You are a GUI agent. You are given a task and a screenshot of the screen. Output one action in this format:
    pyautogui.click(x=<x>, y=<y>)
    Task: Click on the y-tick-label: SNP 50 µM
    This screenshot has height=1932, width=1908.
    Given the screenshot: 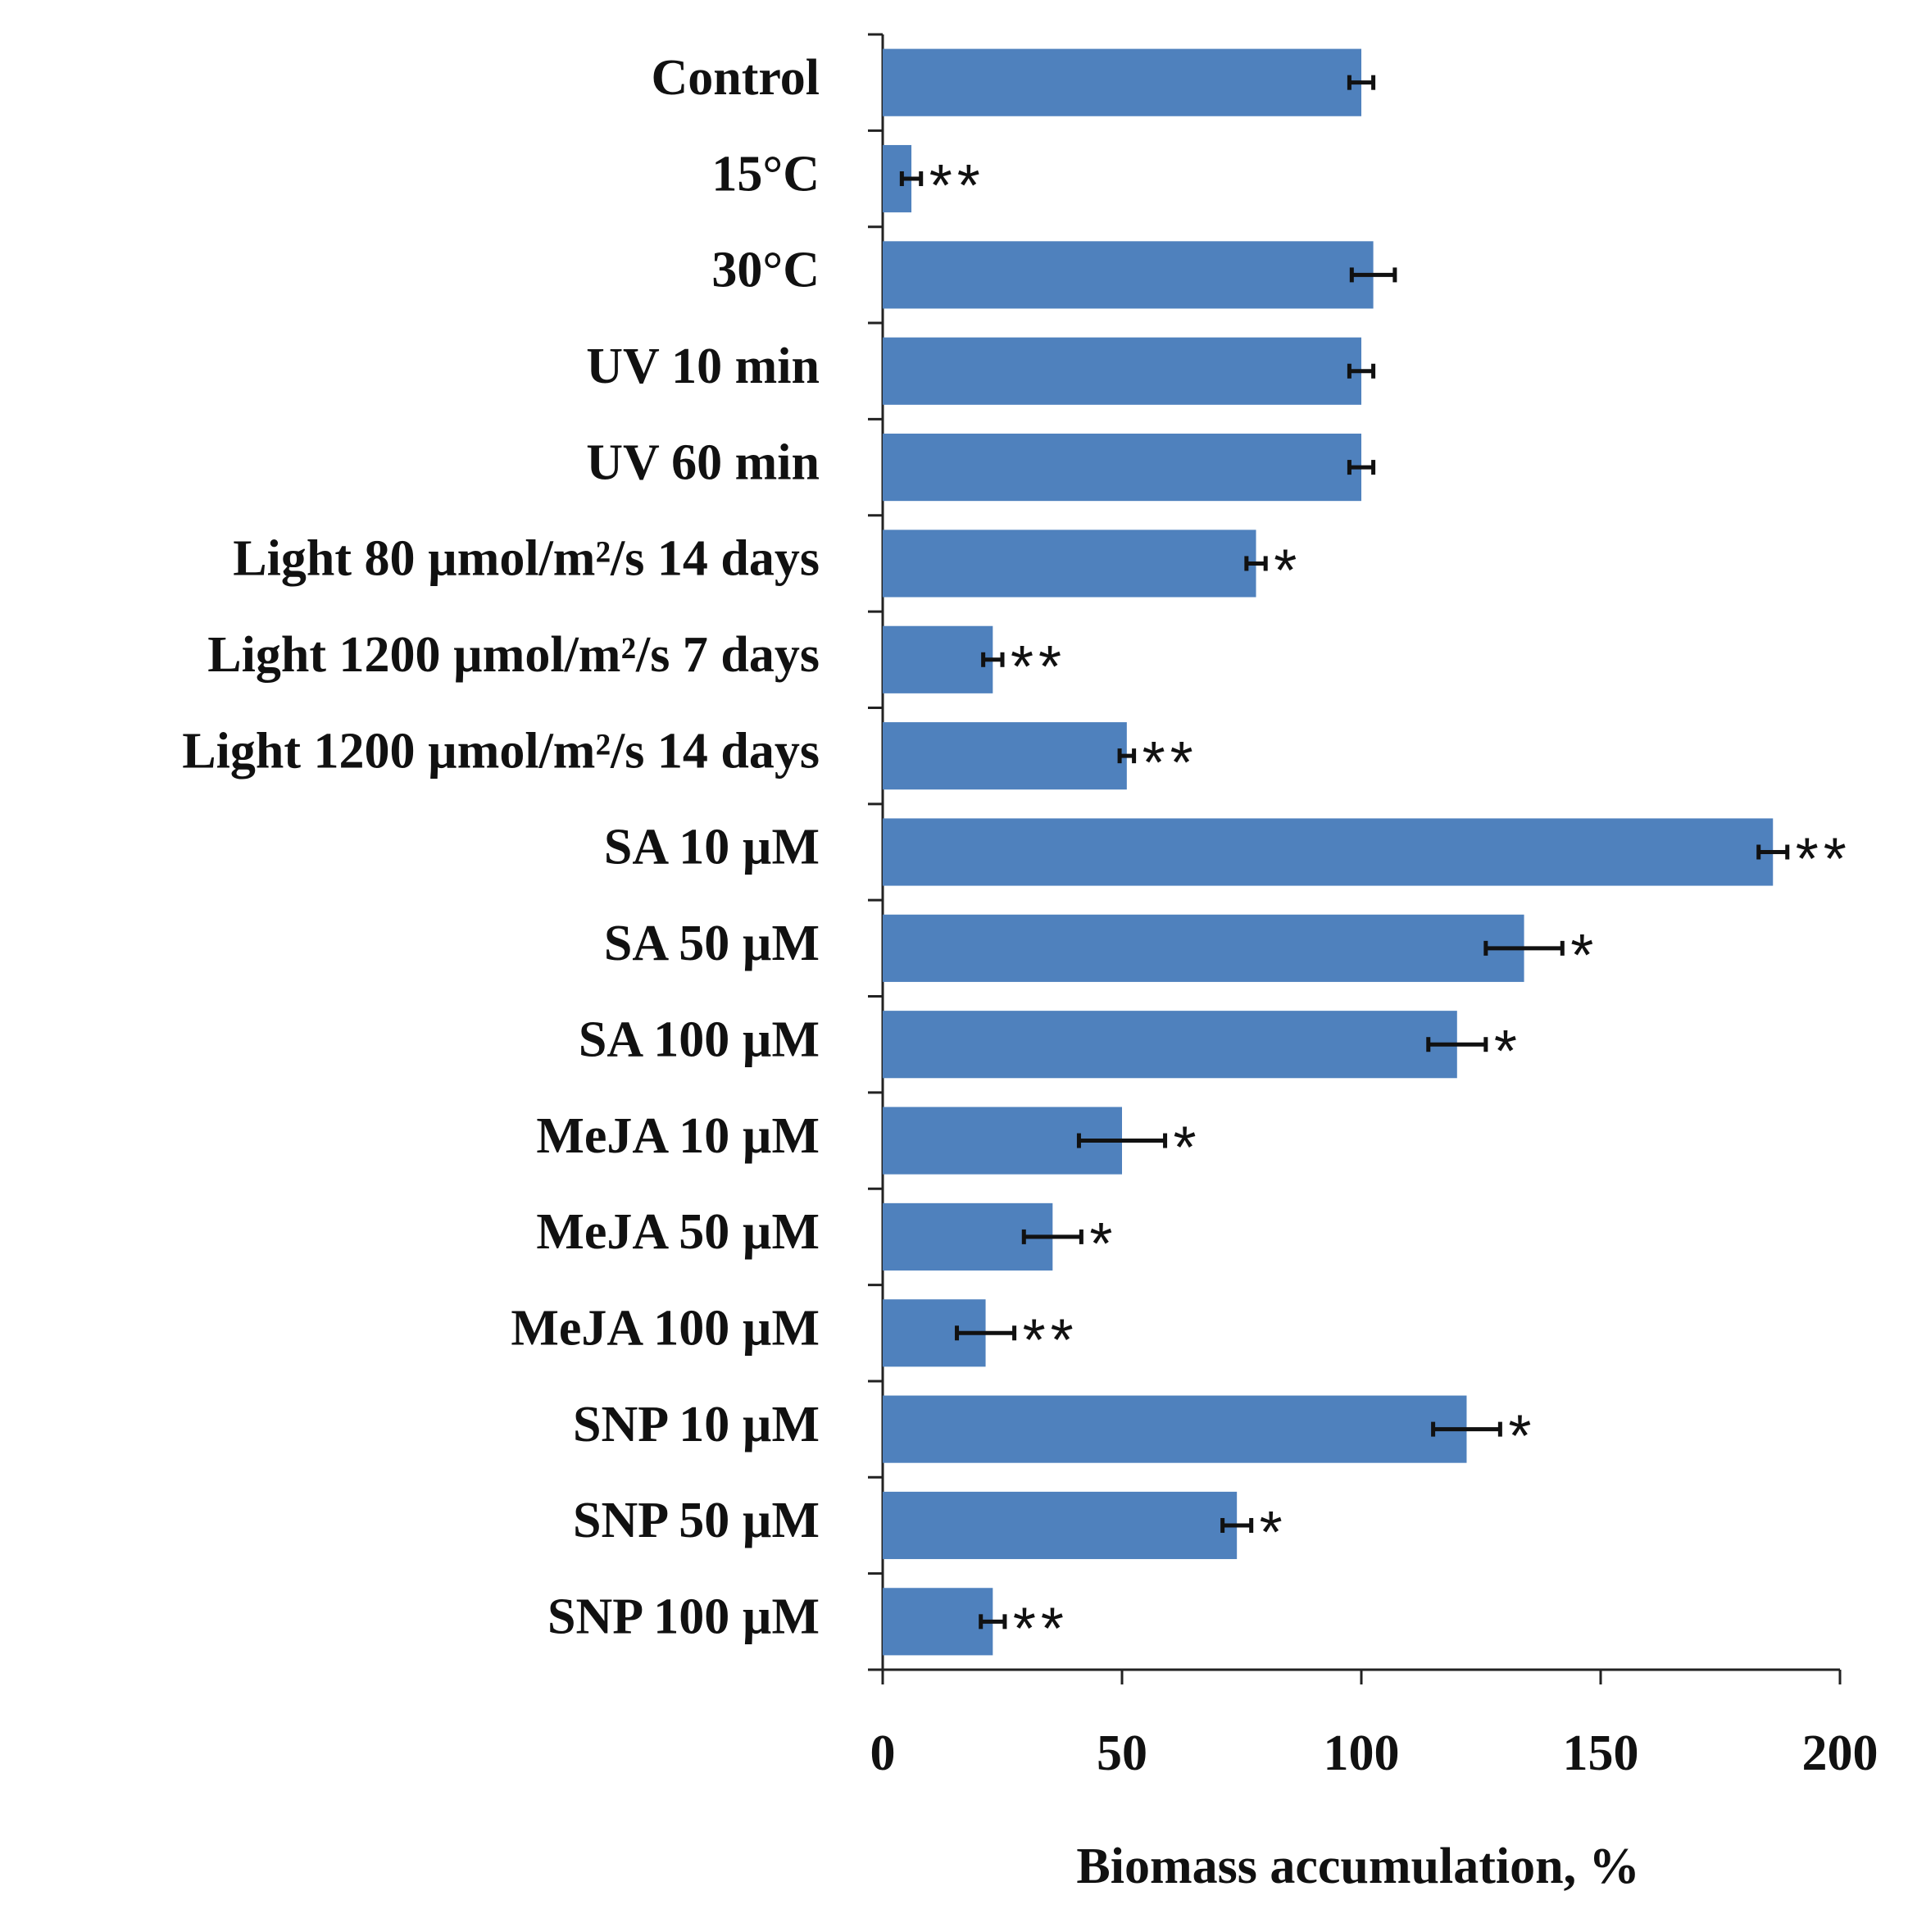 What is the action you would take?
    pyautogui.click(x=696, y=1520)
    